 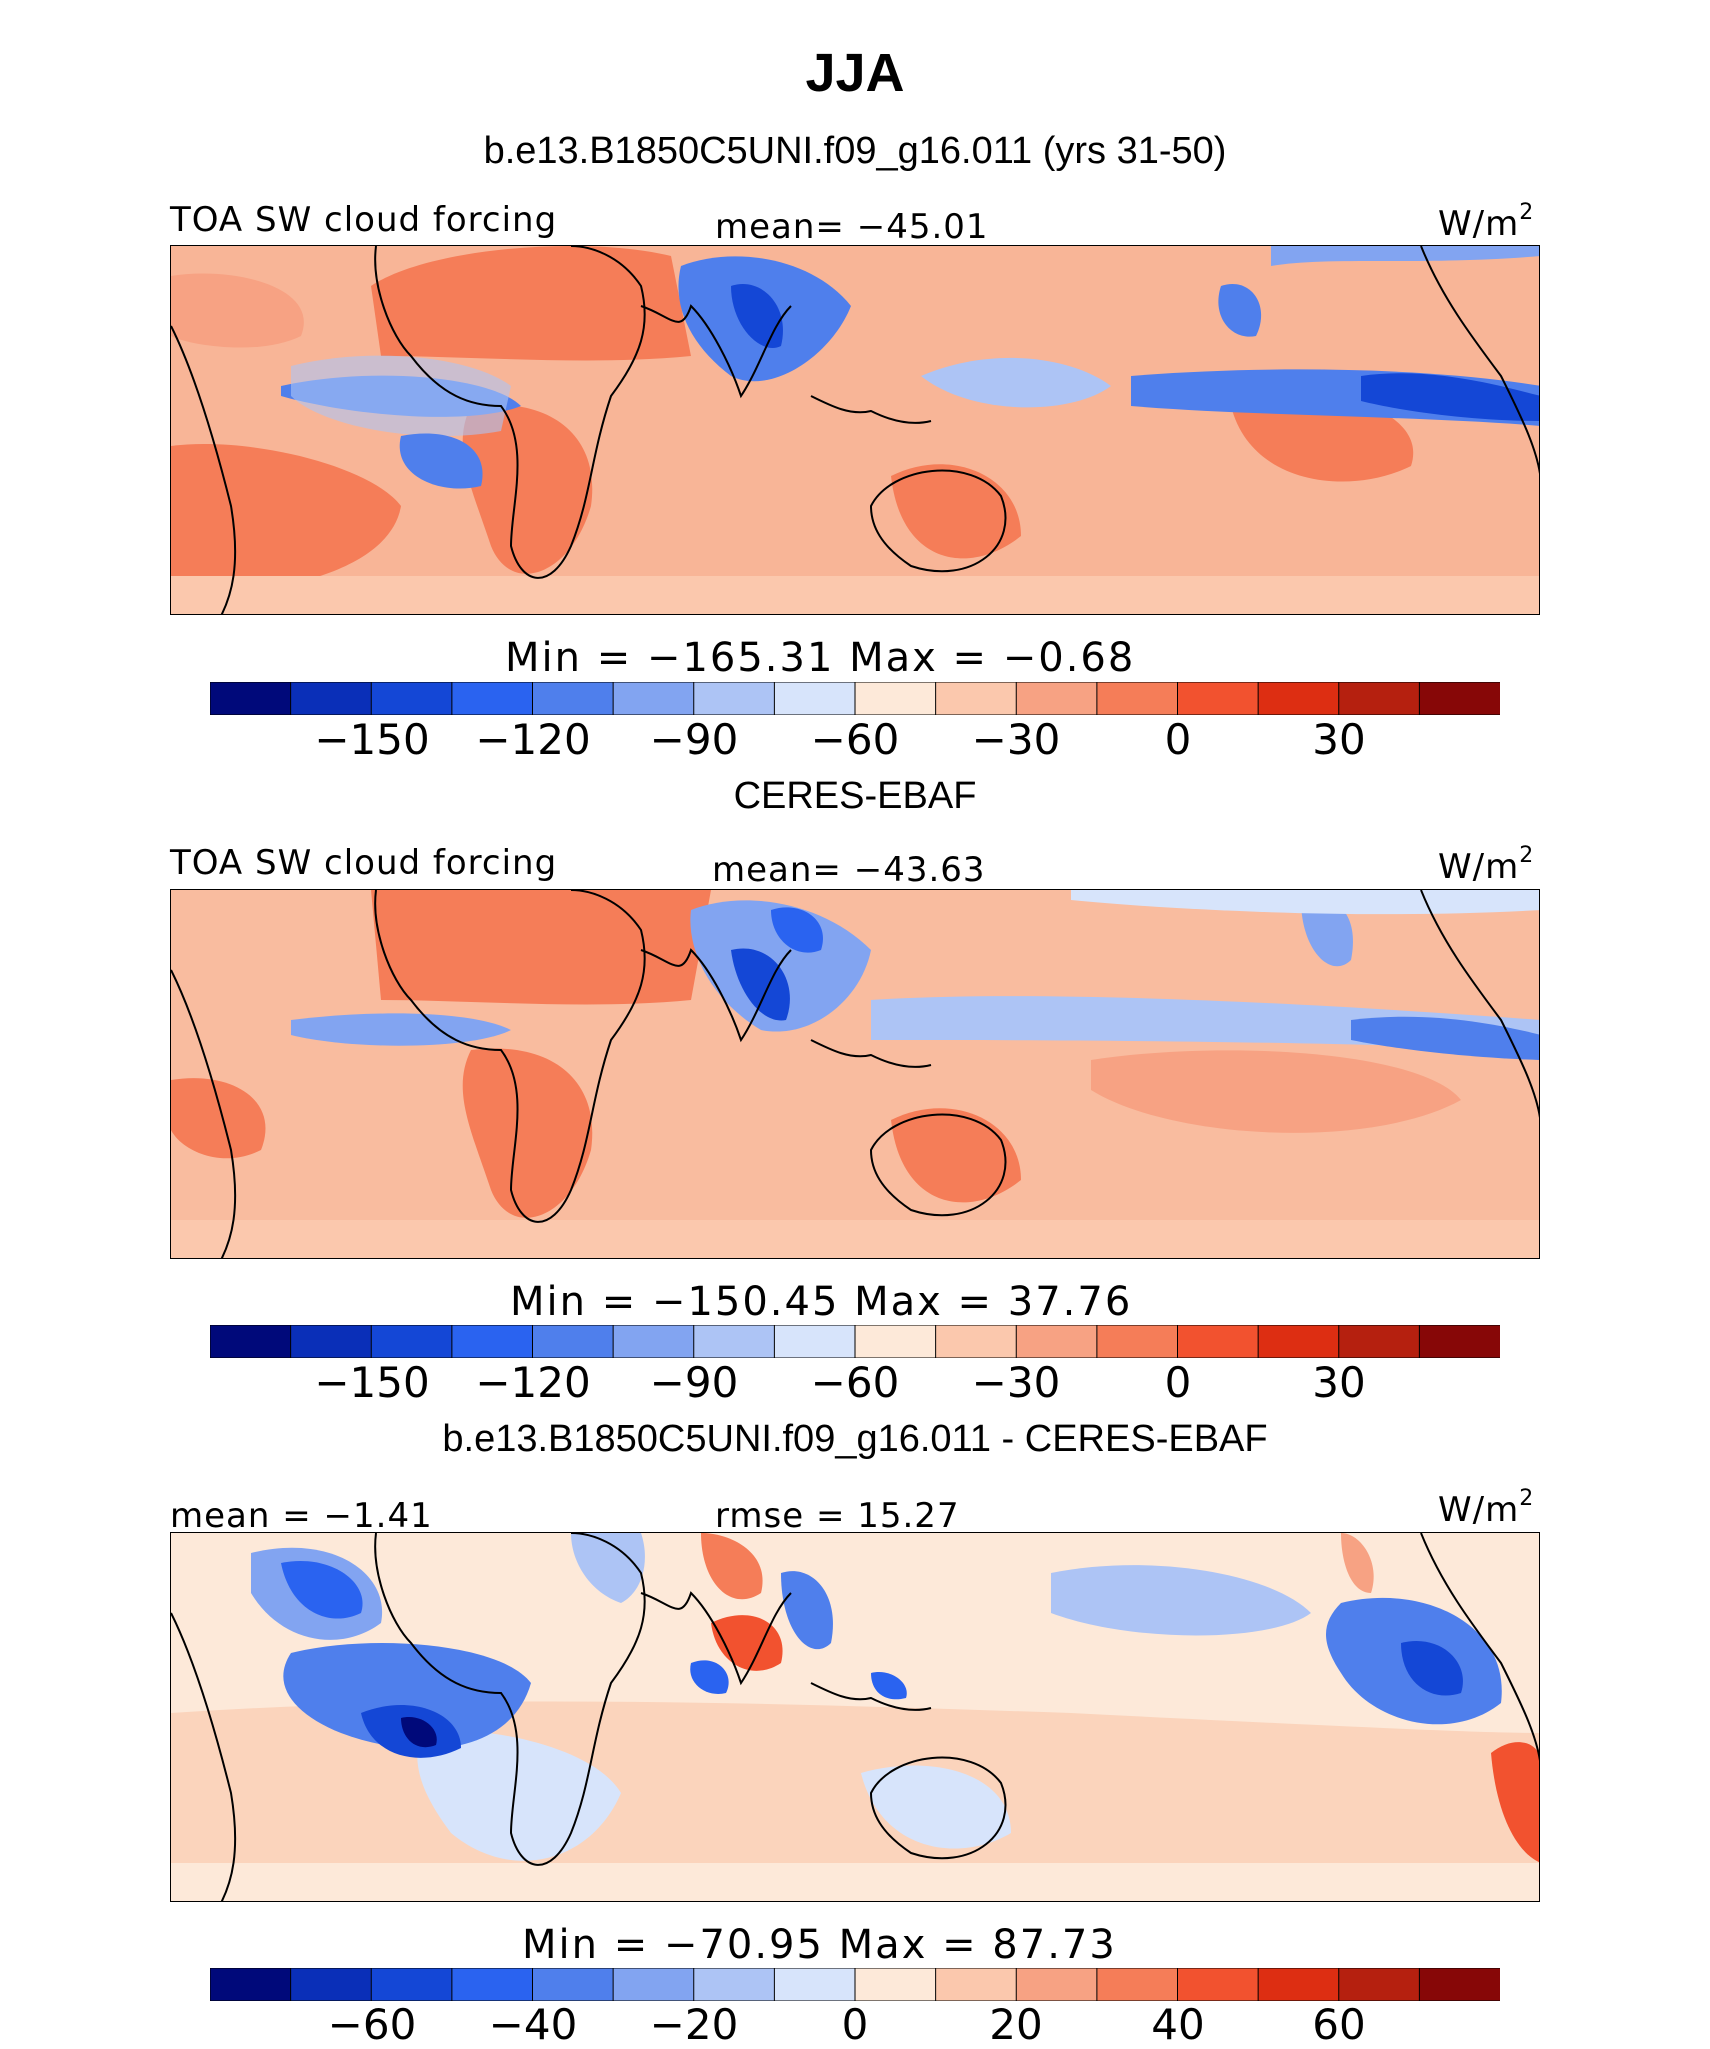 What do you see at coordinates (1479, 360) in the screenshot?
I see `panel-1-americas-pacific-coast` at bounding box center [1479, 360].